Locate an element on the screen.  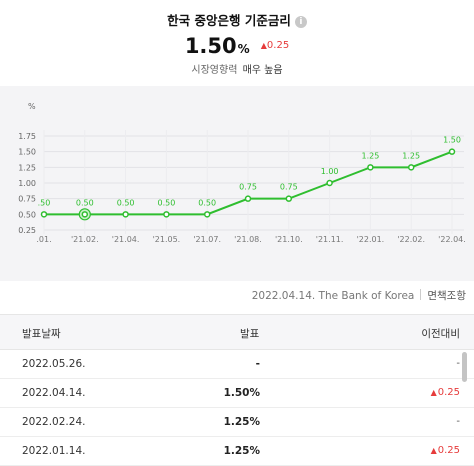
x-tick-label: '21.04. is located at coordinates (126, 239).